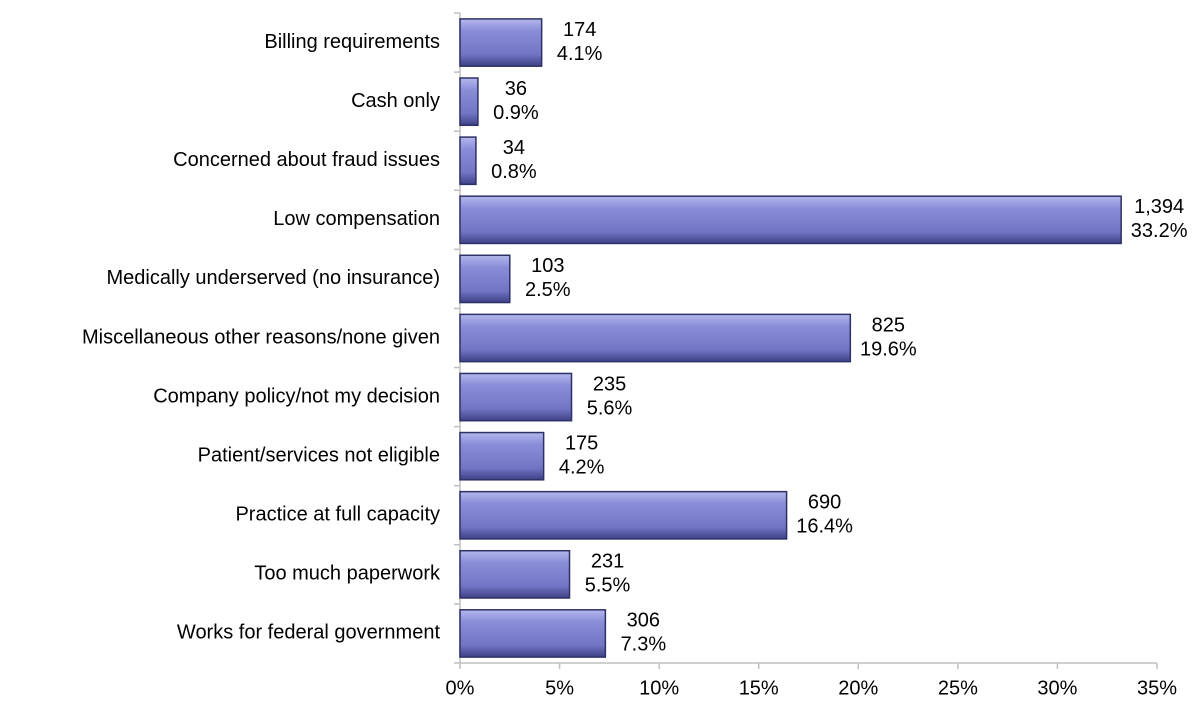  What do you see at coordinates (582, 467) in the screenshot?
I see `value-label: 4.2%` at bounding box center [582, 467].